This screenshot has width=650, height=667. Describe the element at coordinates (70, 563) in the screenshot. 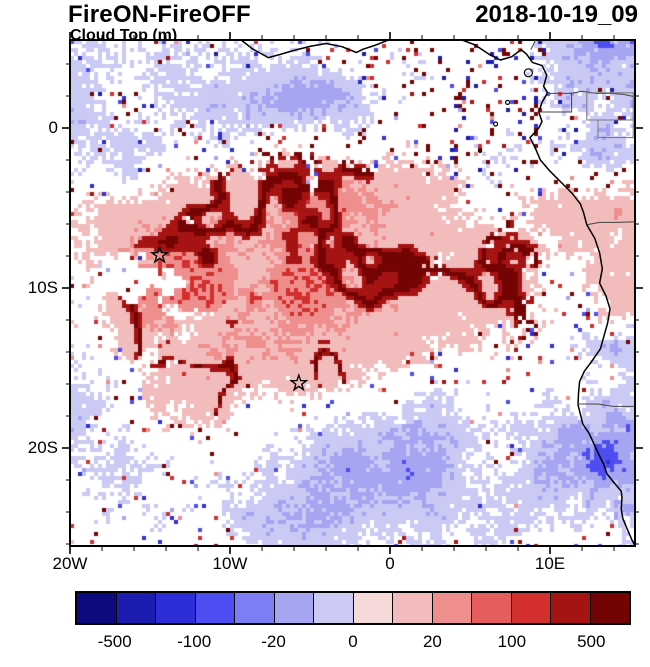

I see `x-tick-label-20w: 20W` at that location.